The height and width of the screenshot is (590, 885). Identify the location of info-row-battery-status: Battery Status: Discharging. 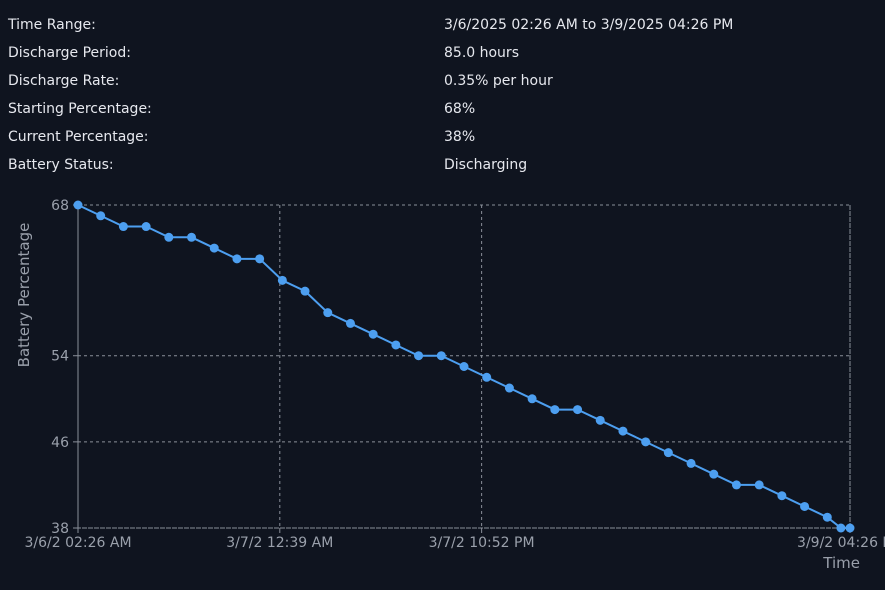
(443, 165).